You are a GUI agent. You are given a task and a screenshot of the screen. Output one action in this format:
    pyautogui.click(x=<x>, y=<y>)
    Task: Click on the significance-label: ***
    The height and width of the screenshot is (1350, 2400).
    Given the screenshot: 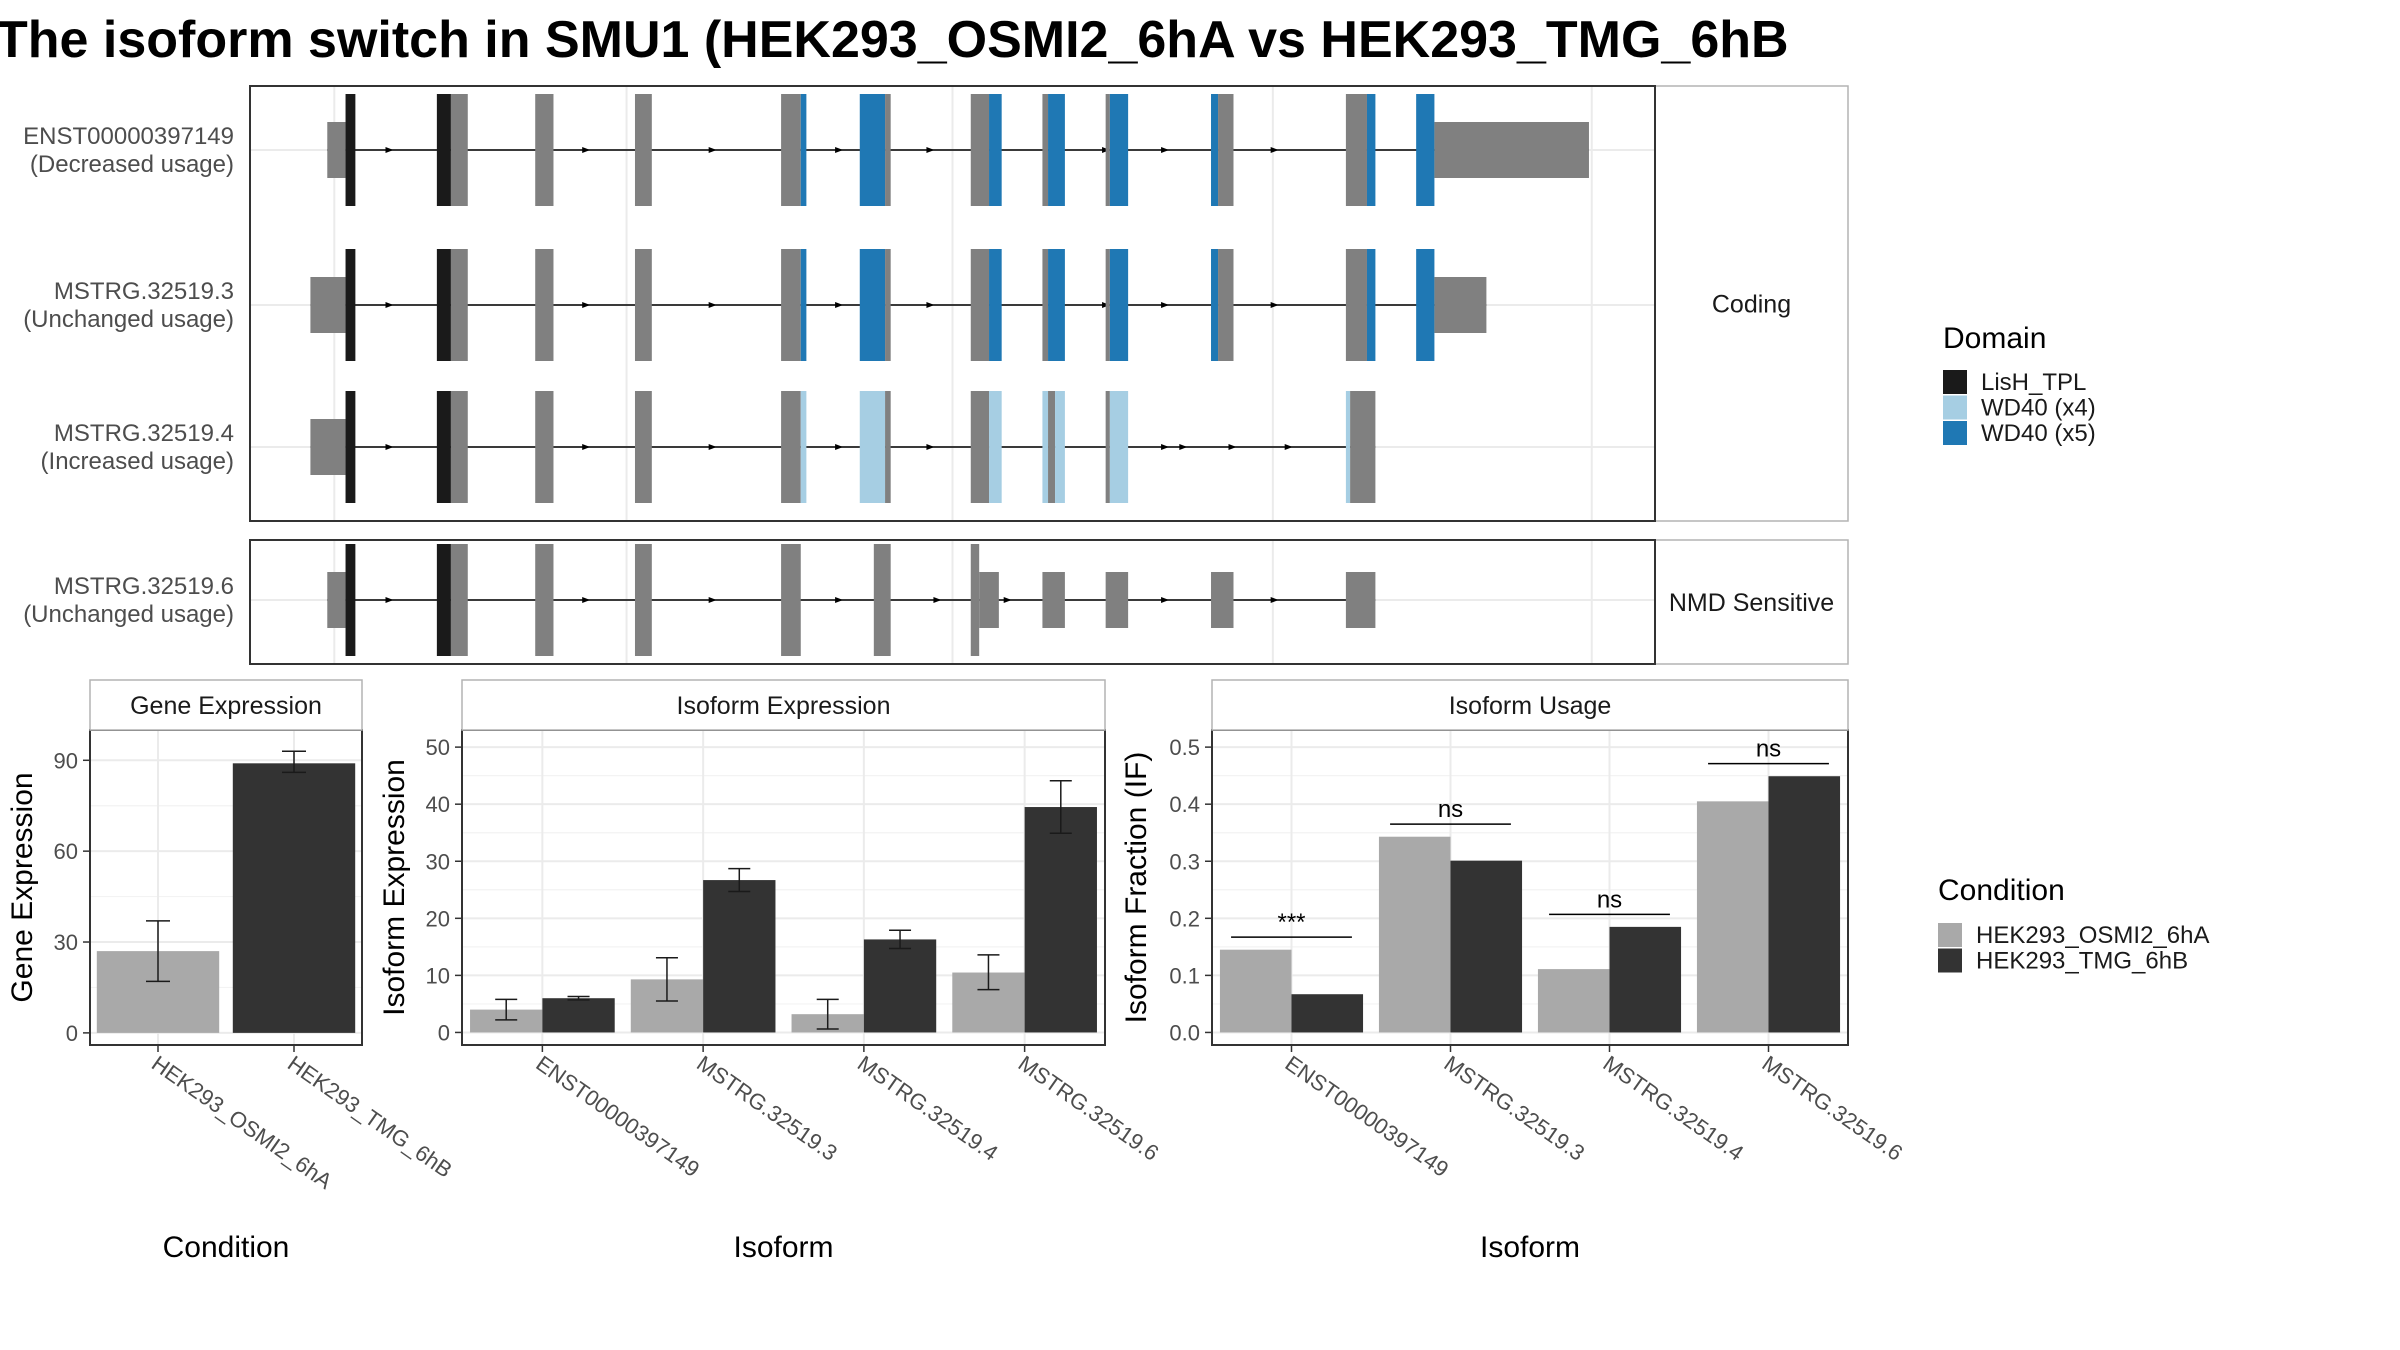 What is the action you would take?
    pyautogui.click(x=1291, y=922)
    